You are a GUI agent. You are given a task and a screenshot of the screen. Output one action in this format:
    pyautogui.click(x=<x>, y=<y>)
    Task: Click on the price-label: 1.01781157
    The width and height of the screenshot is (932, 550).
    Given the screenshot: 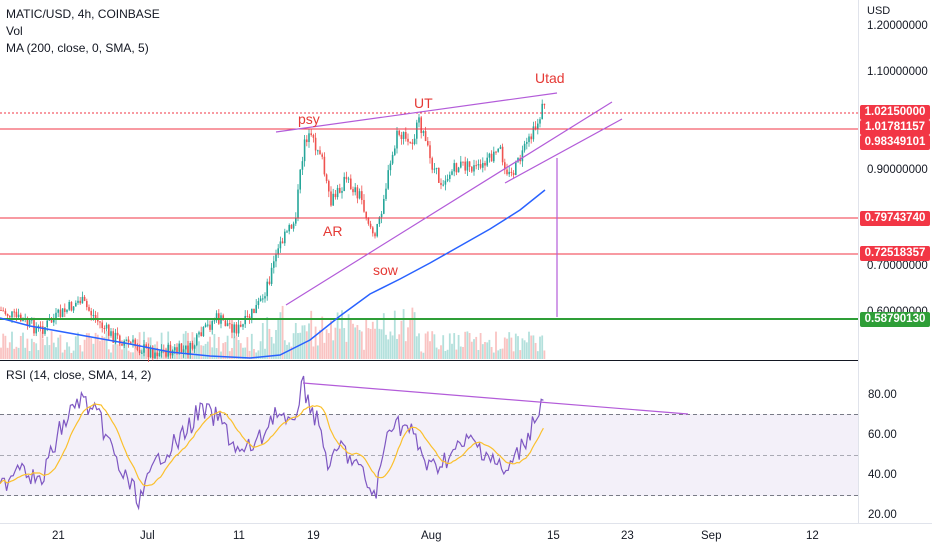 What is the action you would take?
    pyautogui.click(x=895, y=127)
    